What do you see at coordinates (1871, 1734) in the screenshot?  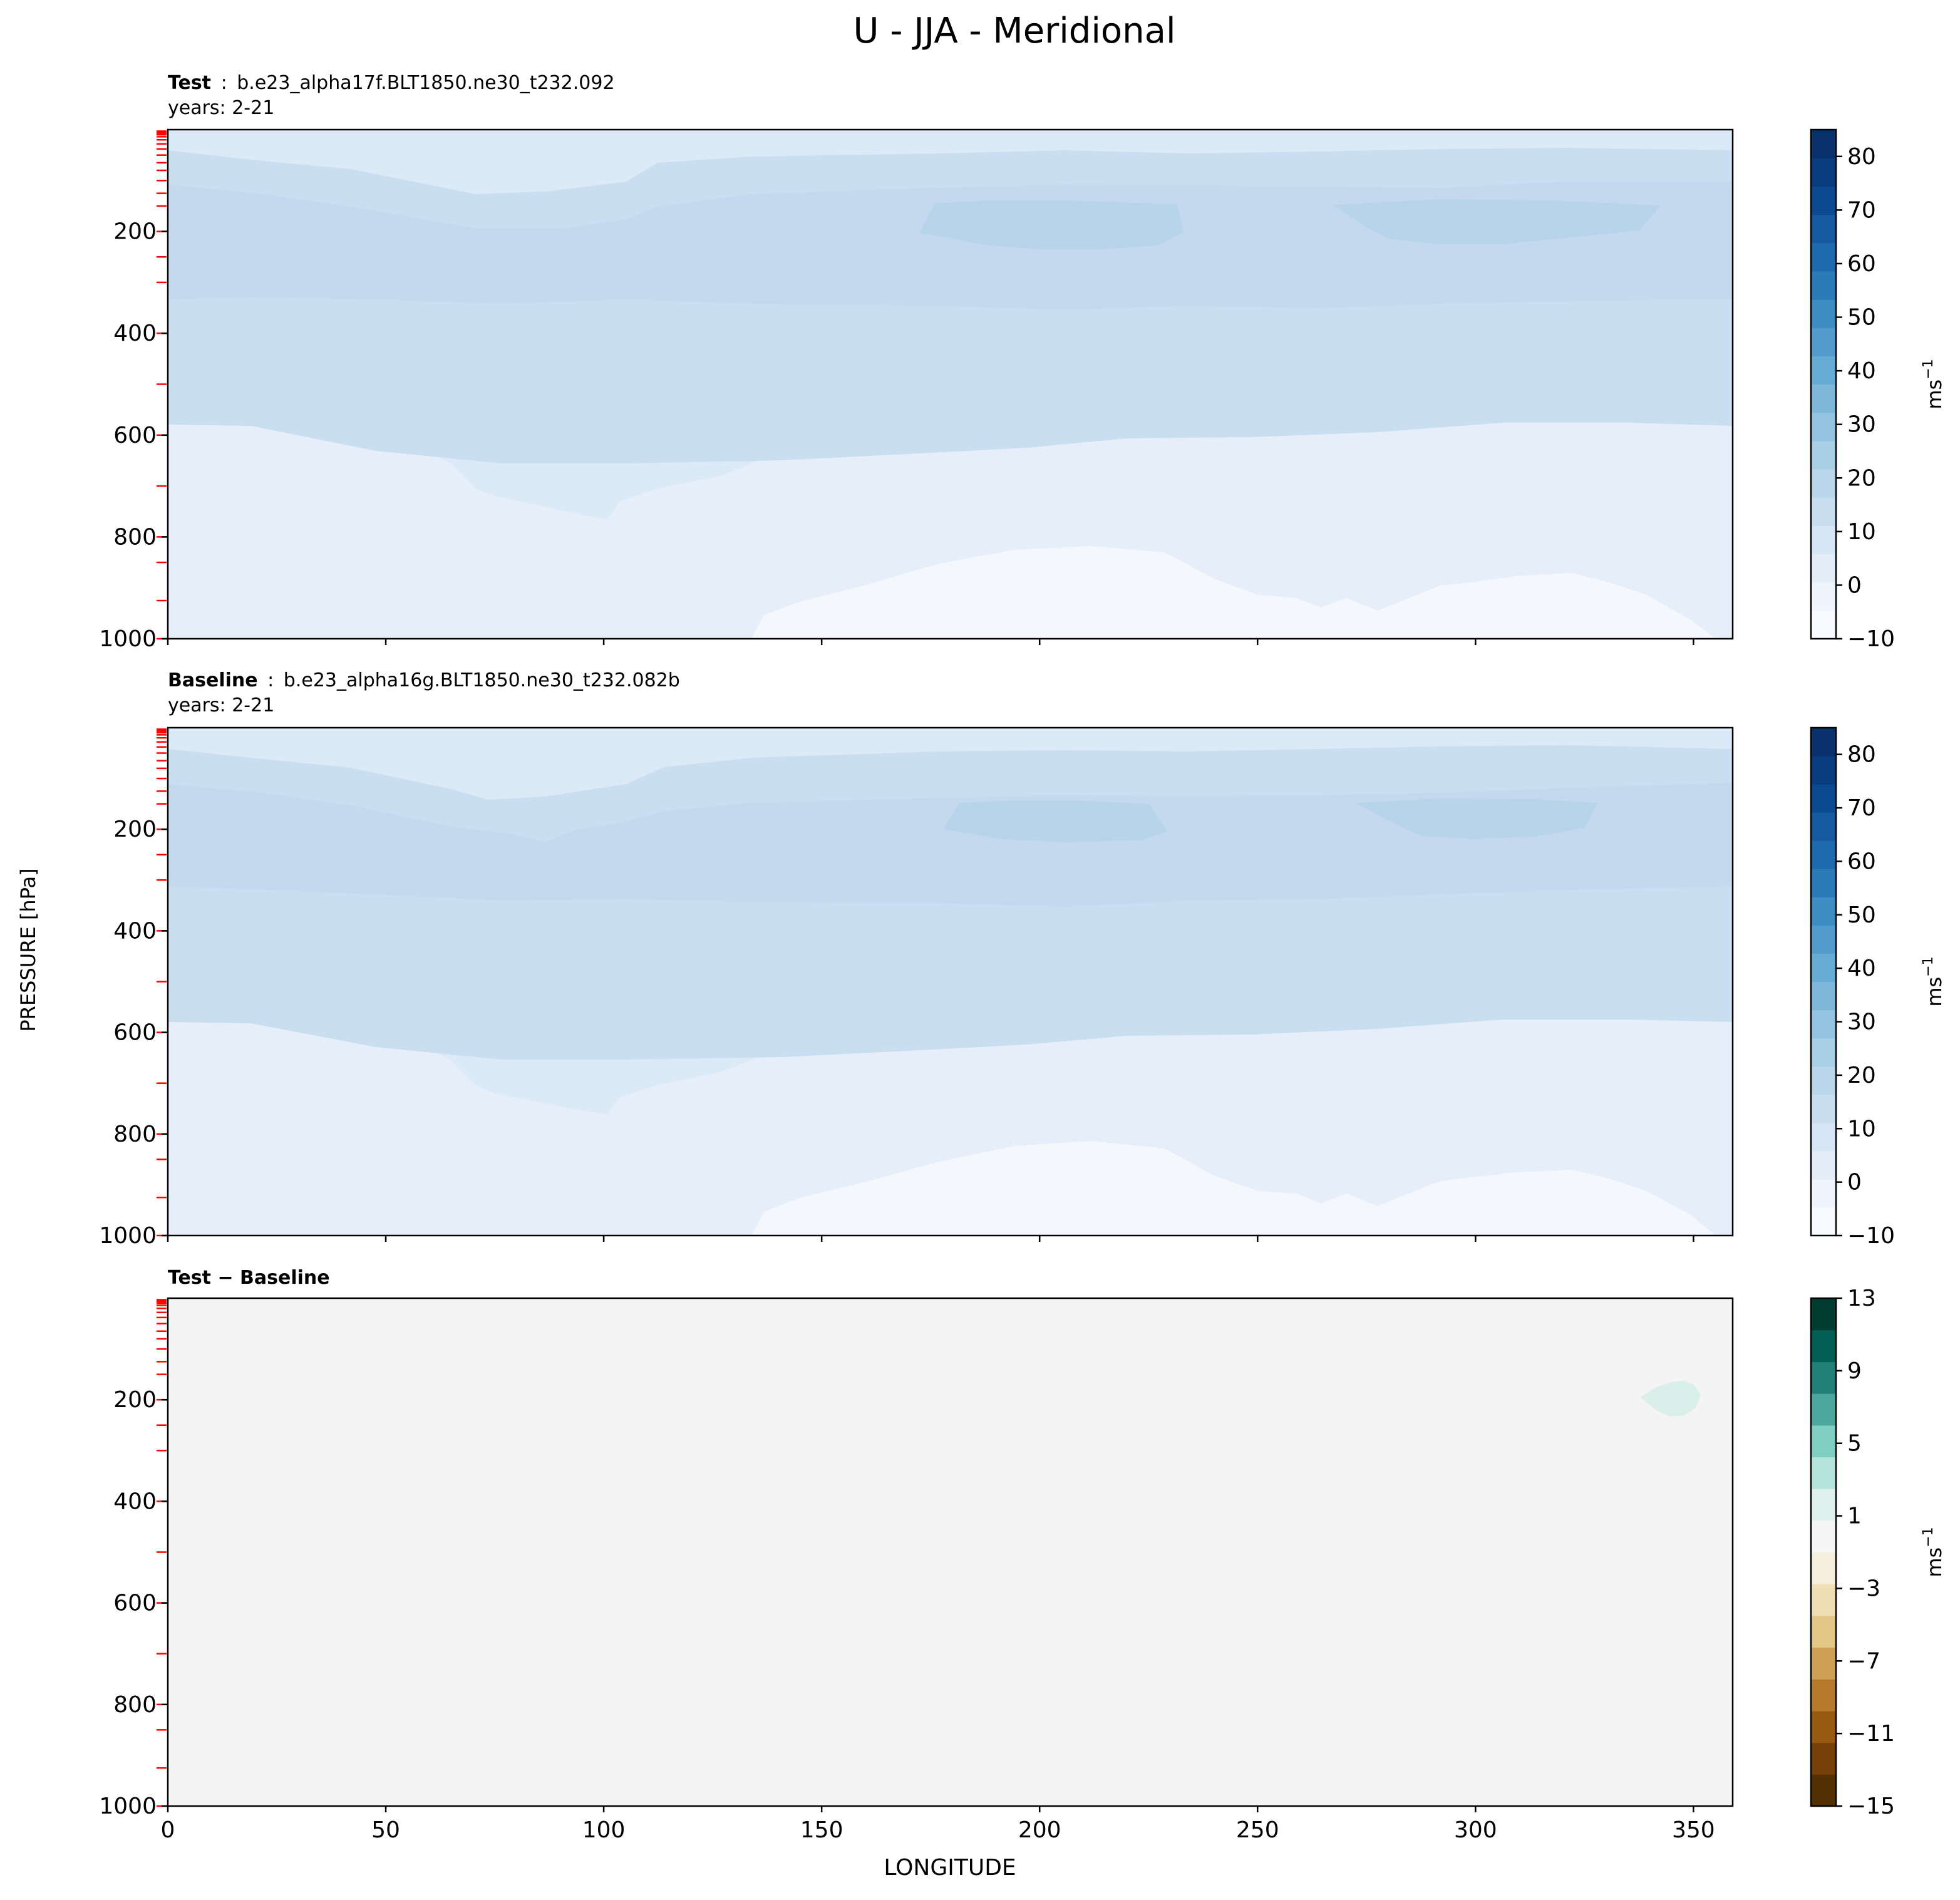 I see `colorbar-tick-label: −11` at bounding box center [1871, 1734].